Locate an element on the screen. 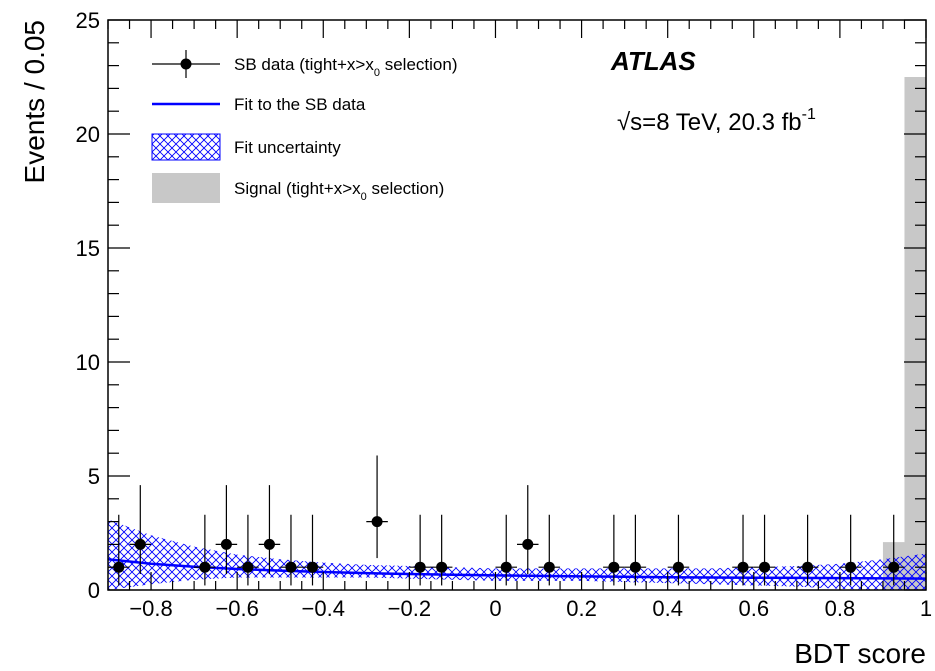 Image resolution: width=935 pixels, height=671 pixels. signal-histogram is located at coordinates (904, 333).